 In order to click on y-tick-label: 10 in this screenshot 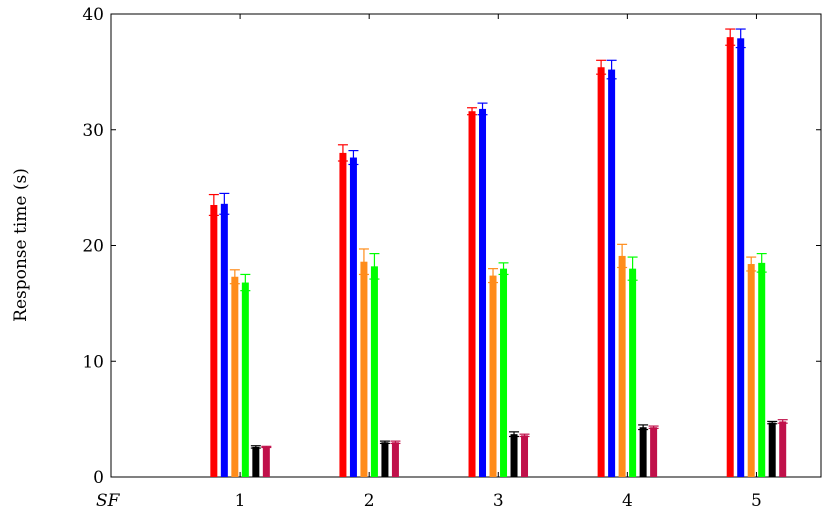, I will do `click(93, 362)`.